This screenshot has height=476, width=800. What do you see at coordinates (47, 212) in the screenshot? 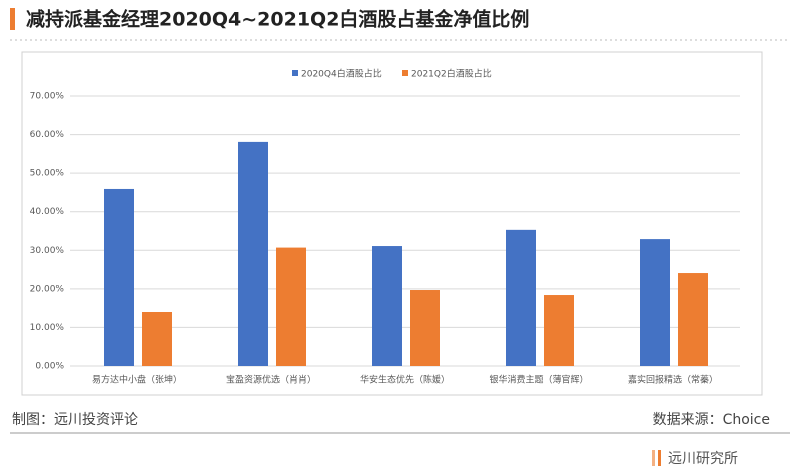
I see `y-tick-label: 40.00%` at bounding box center [47, 212].